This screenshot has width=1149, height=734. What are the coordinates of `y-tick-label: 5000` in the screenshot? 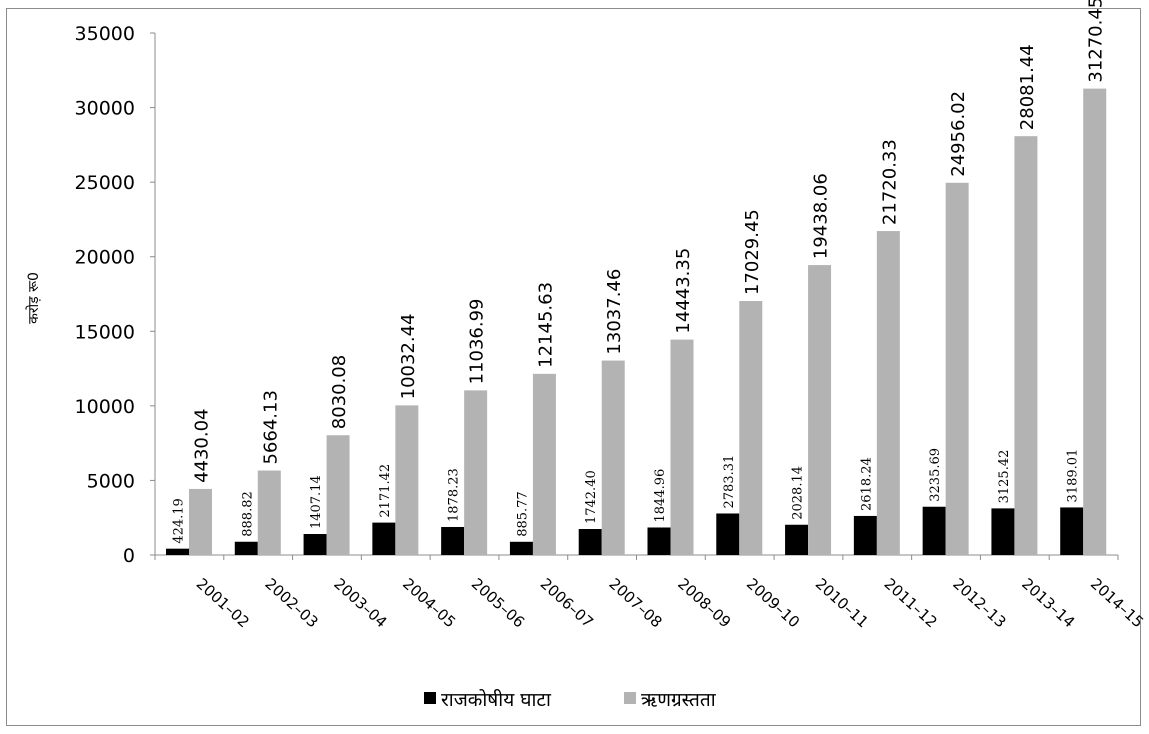 It's located at (111, 481).